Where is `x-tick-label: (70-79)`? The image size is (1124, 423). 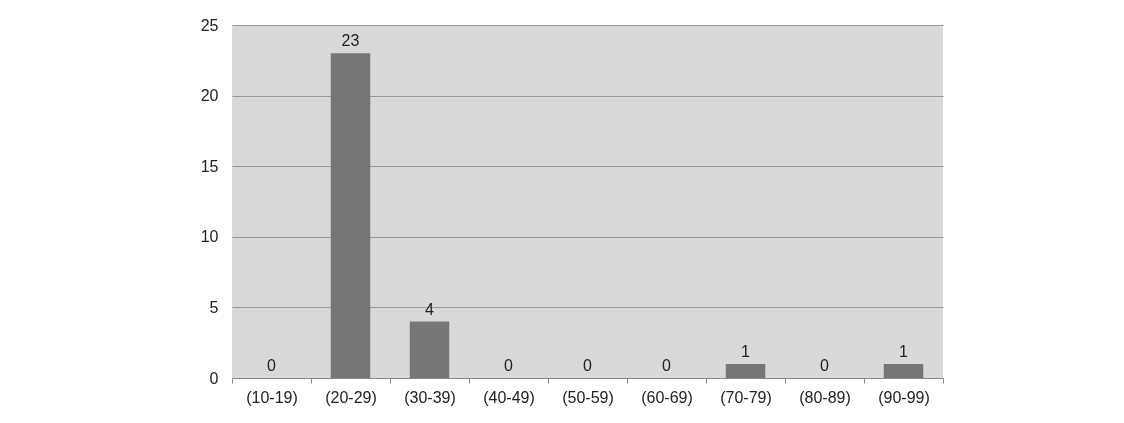
x-tick-label: (70-79) is located at coordinates (746, 397).